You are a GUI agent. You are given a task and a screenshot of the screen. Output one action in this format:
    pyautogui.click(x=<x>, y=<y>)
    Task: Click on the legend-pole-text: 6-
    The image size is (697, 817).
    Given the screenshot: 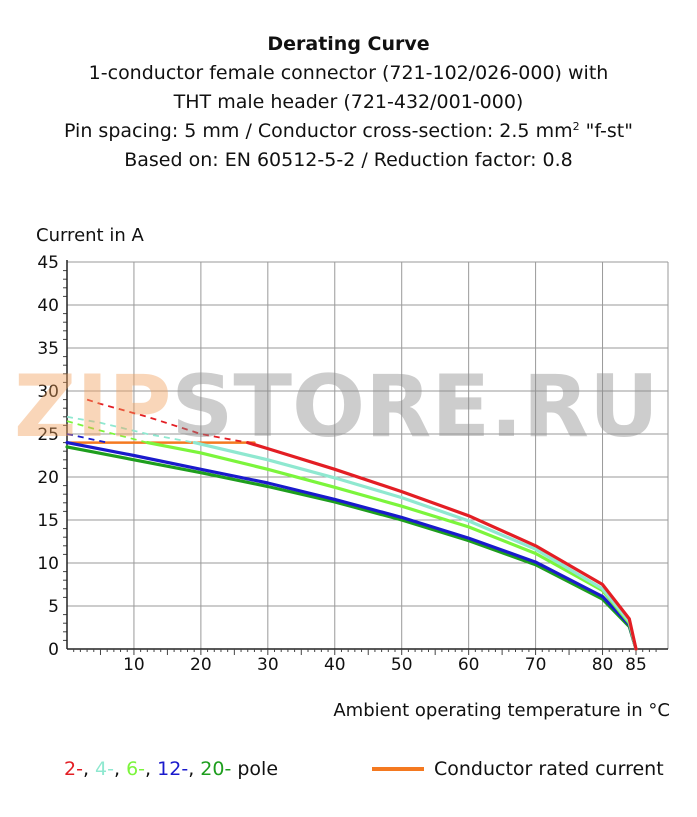 What is the action you would take?
    pyautogui.click(x=136, y=769)
    